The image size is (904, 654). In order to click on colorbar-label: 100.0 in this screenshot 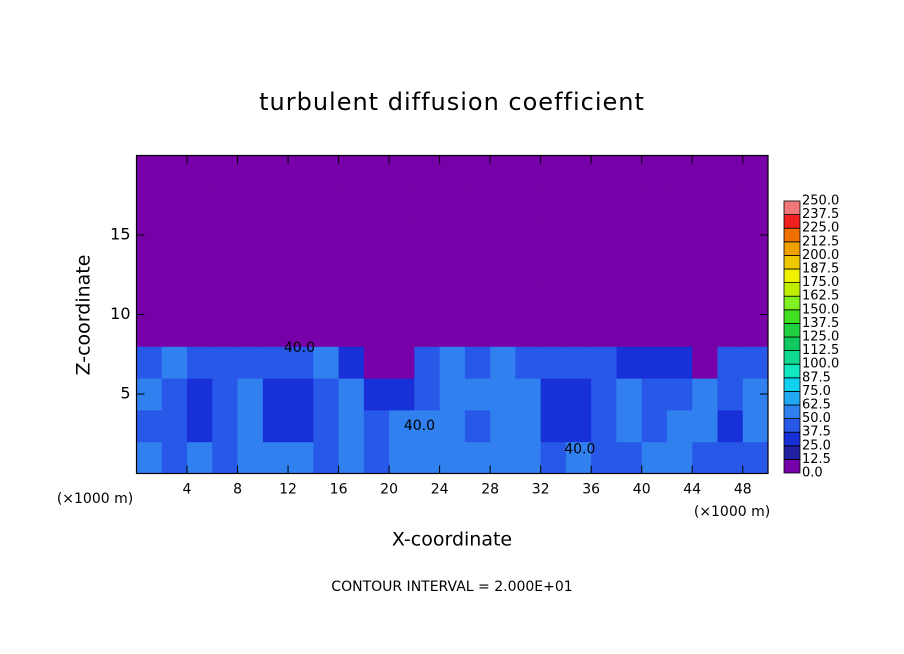, I will do `click(820, 364)`.